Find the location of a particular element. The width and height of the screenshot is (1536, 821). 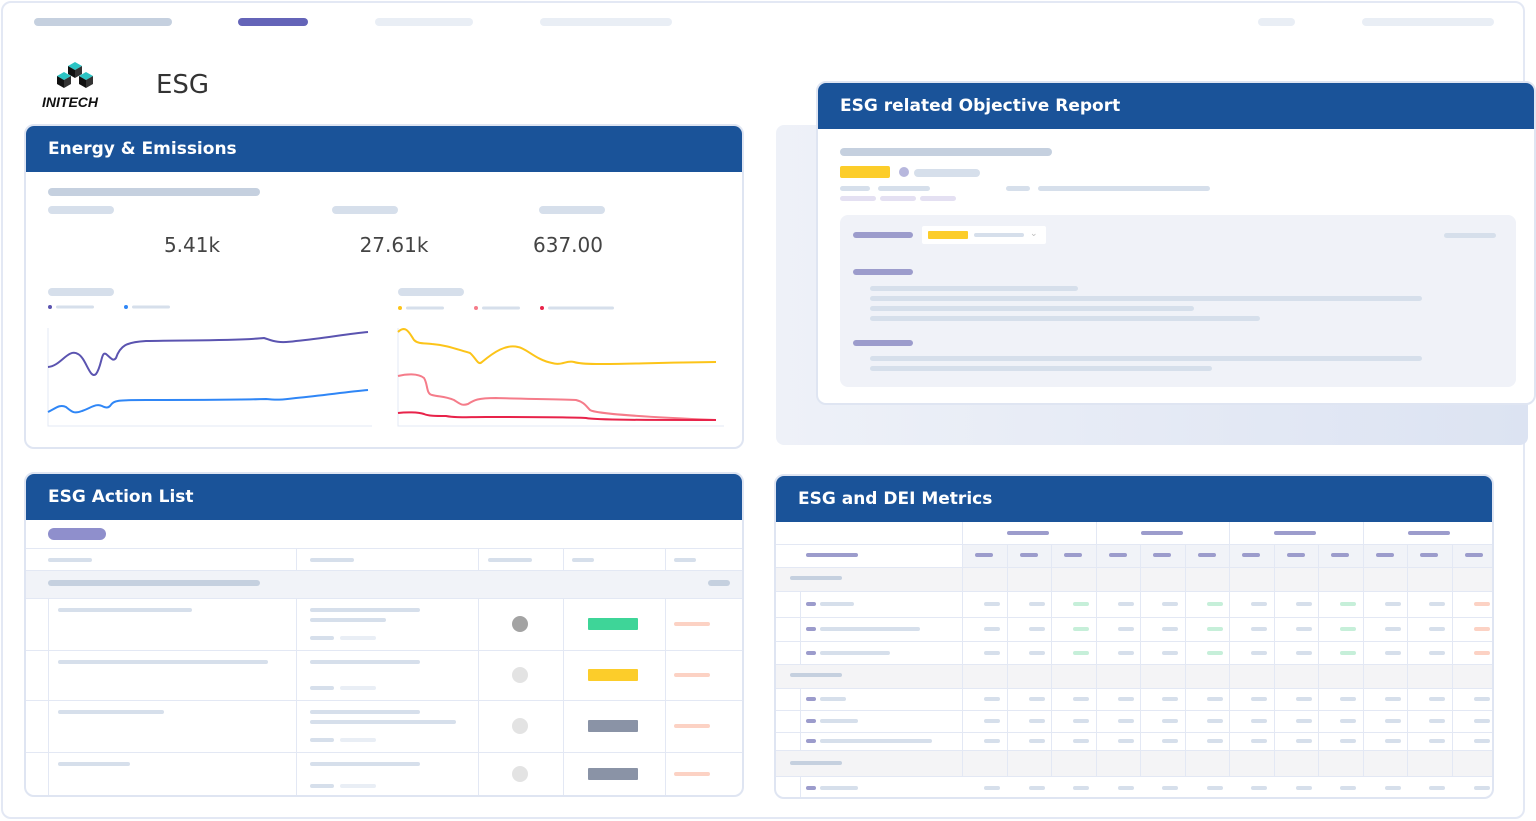

status-dropdown: ⌄ is located at coordinates (984, 235).